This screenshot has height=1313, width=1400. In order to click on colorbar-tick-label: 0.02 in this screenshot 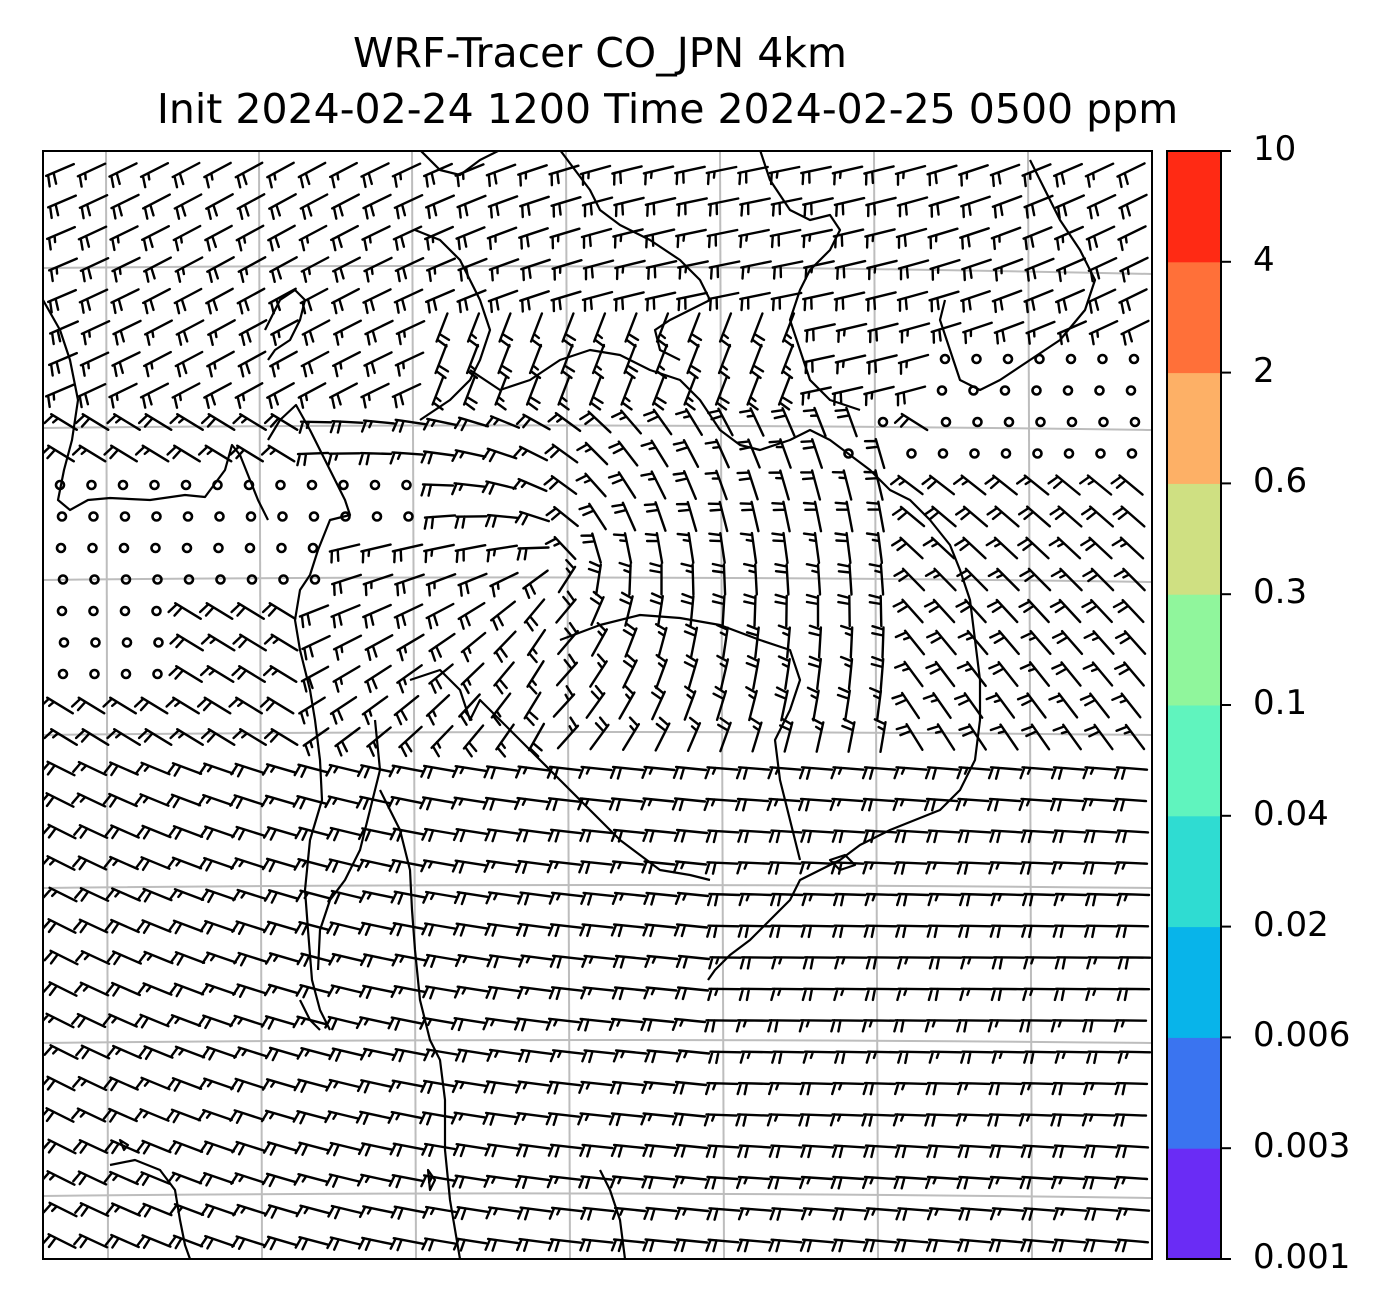, I will do `click(1291, 924)`.